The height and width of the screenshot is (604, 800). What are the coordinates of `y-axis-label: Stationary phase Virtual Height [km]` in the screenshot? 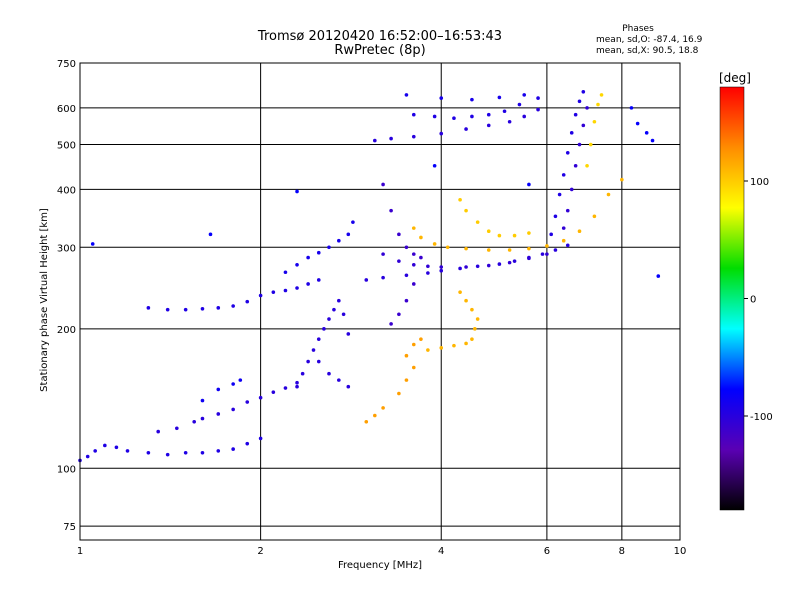 It's located at (44, 300).